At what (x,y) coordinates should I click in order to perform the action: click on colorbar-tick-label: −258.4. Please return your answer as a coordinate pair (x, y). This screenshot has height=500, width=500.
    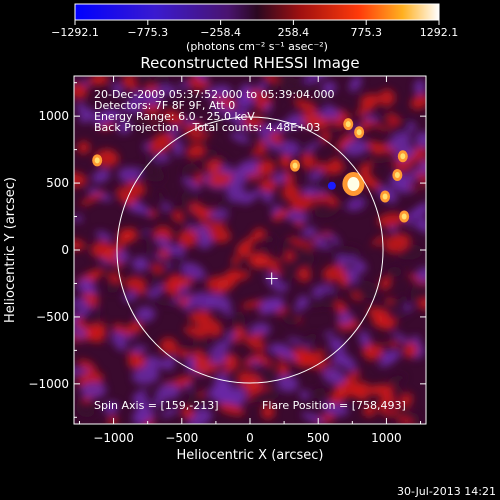
    Looking at the image, I should click on (220, 32).